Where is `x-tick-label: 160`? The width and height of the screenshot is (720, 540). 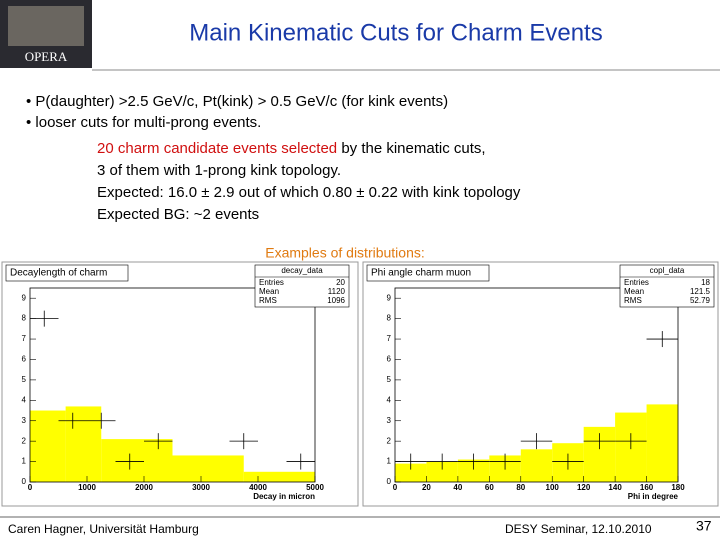 x-tick-label: 160 is located at coordinates (647, 487).